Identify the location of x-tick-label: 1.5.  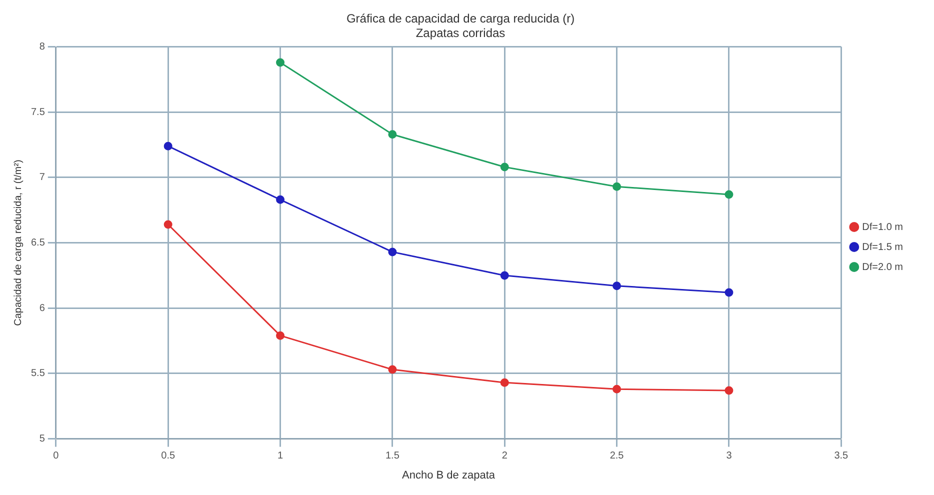
(392, 456).